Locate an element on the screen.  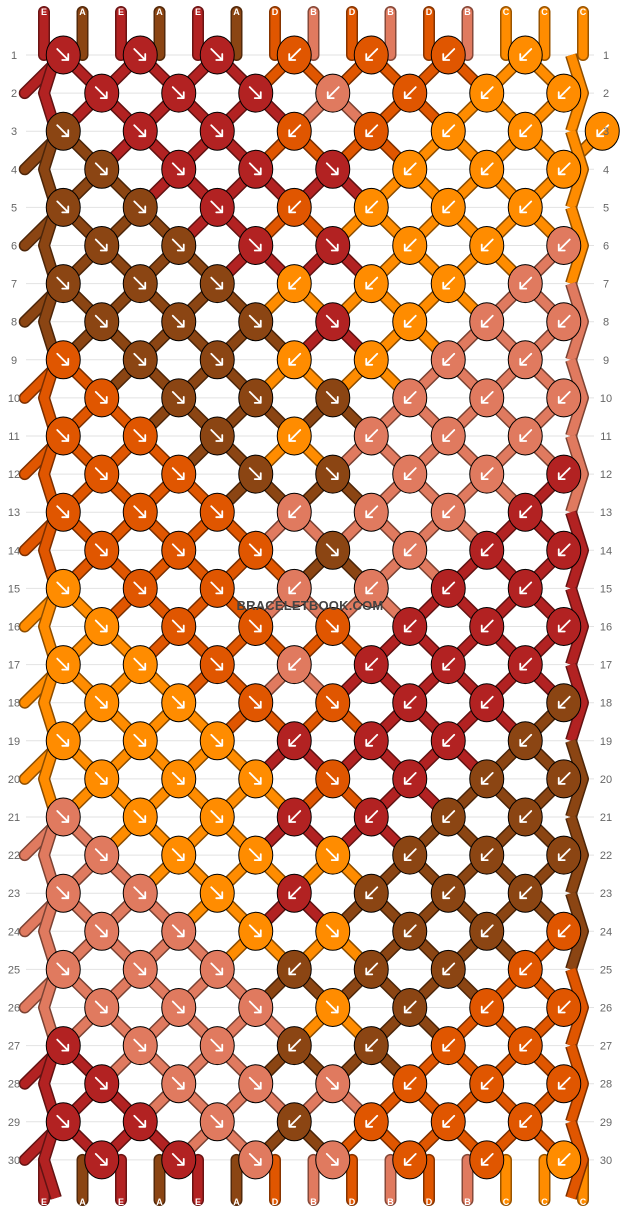
strand-letter: A is located at coordinates (82, 1202).